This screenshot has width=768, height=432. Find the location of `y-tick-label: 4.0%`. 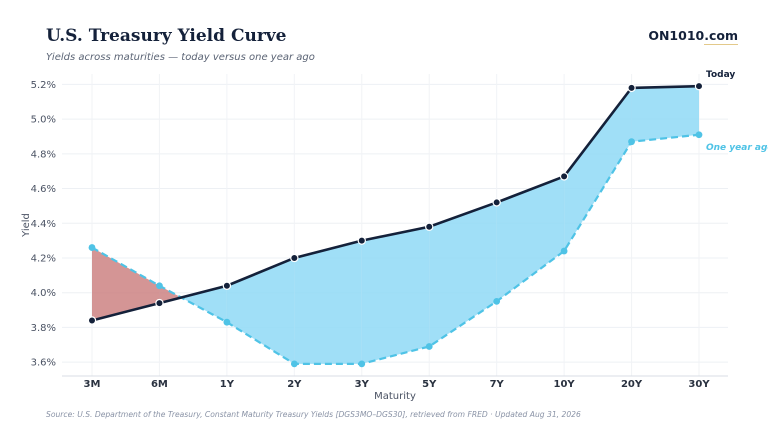

y-tick-label: 4.0% is located at coordinates (43, 293).